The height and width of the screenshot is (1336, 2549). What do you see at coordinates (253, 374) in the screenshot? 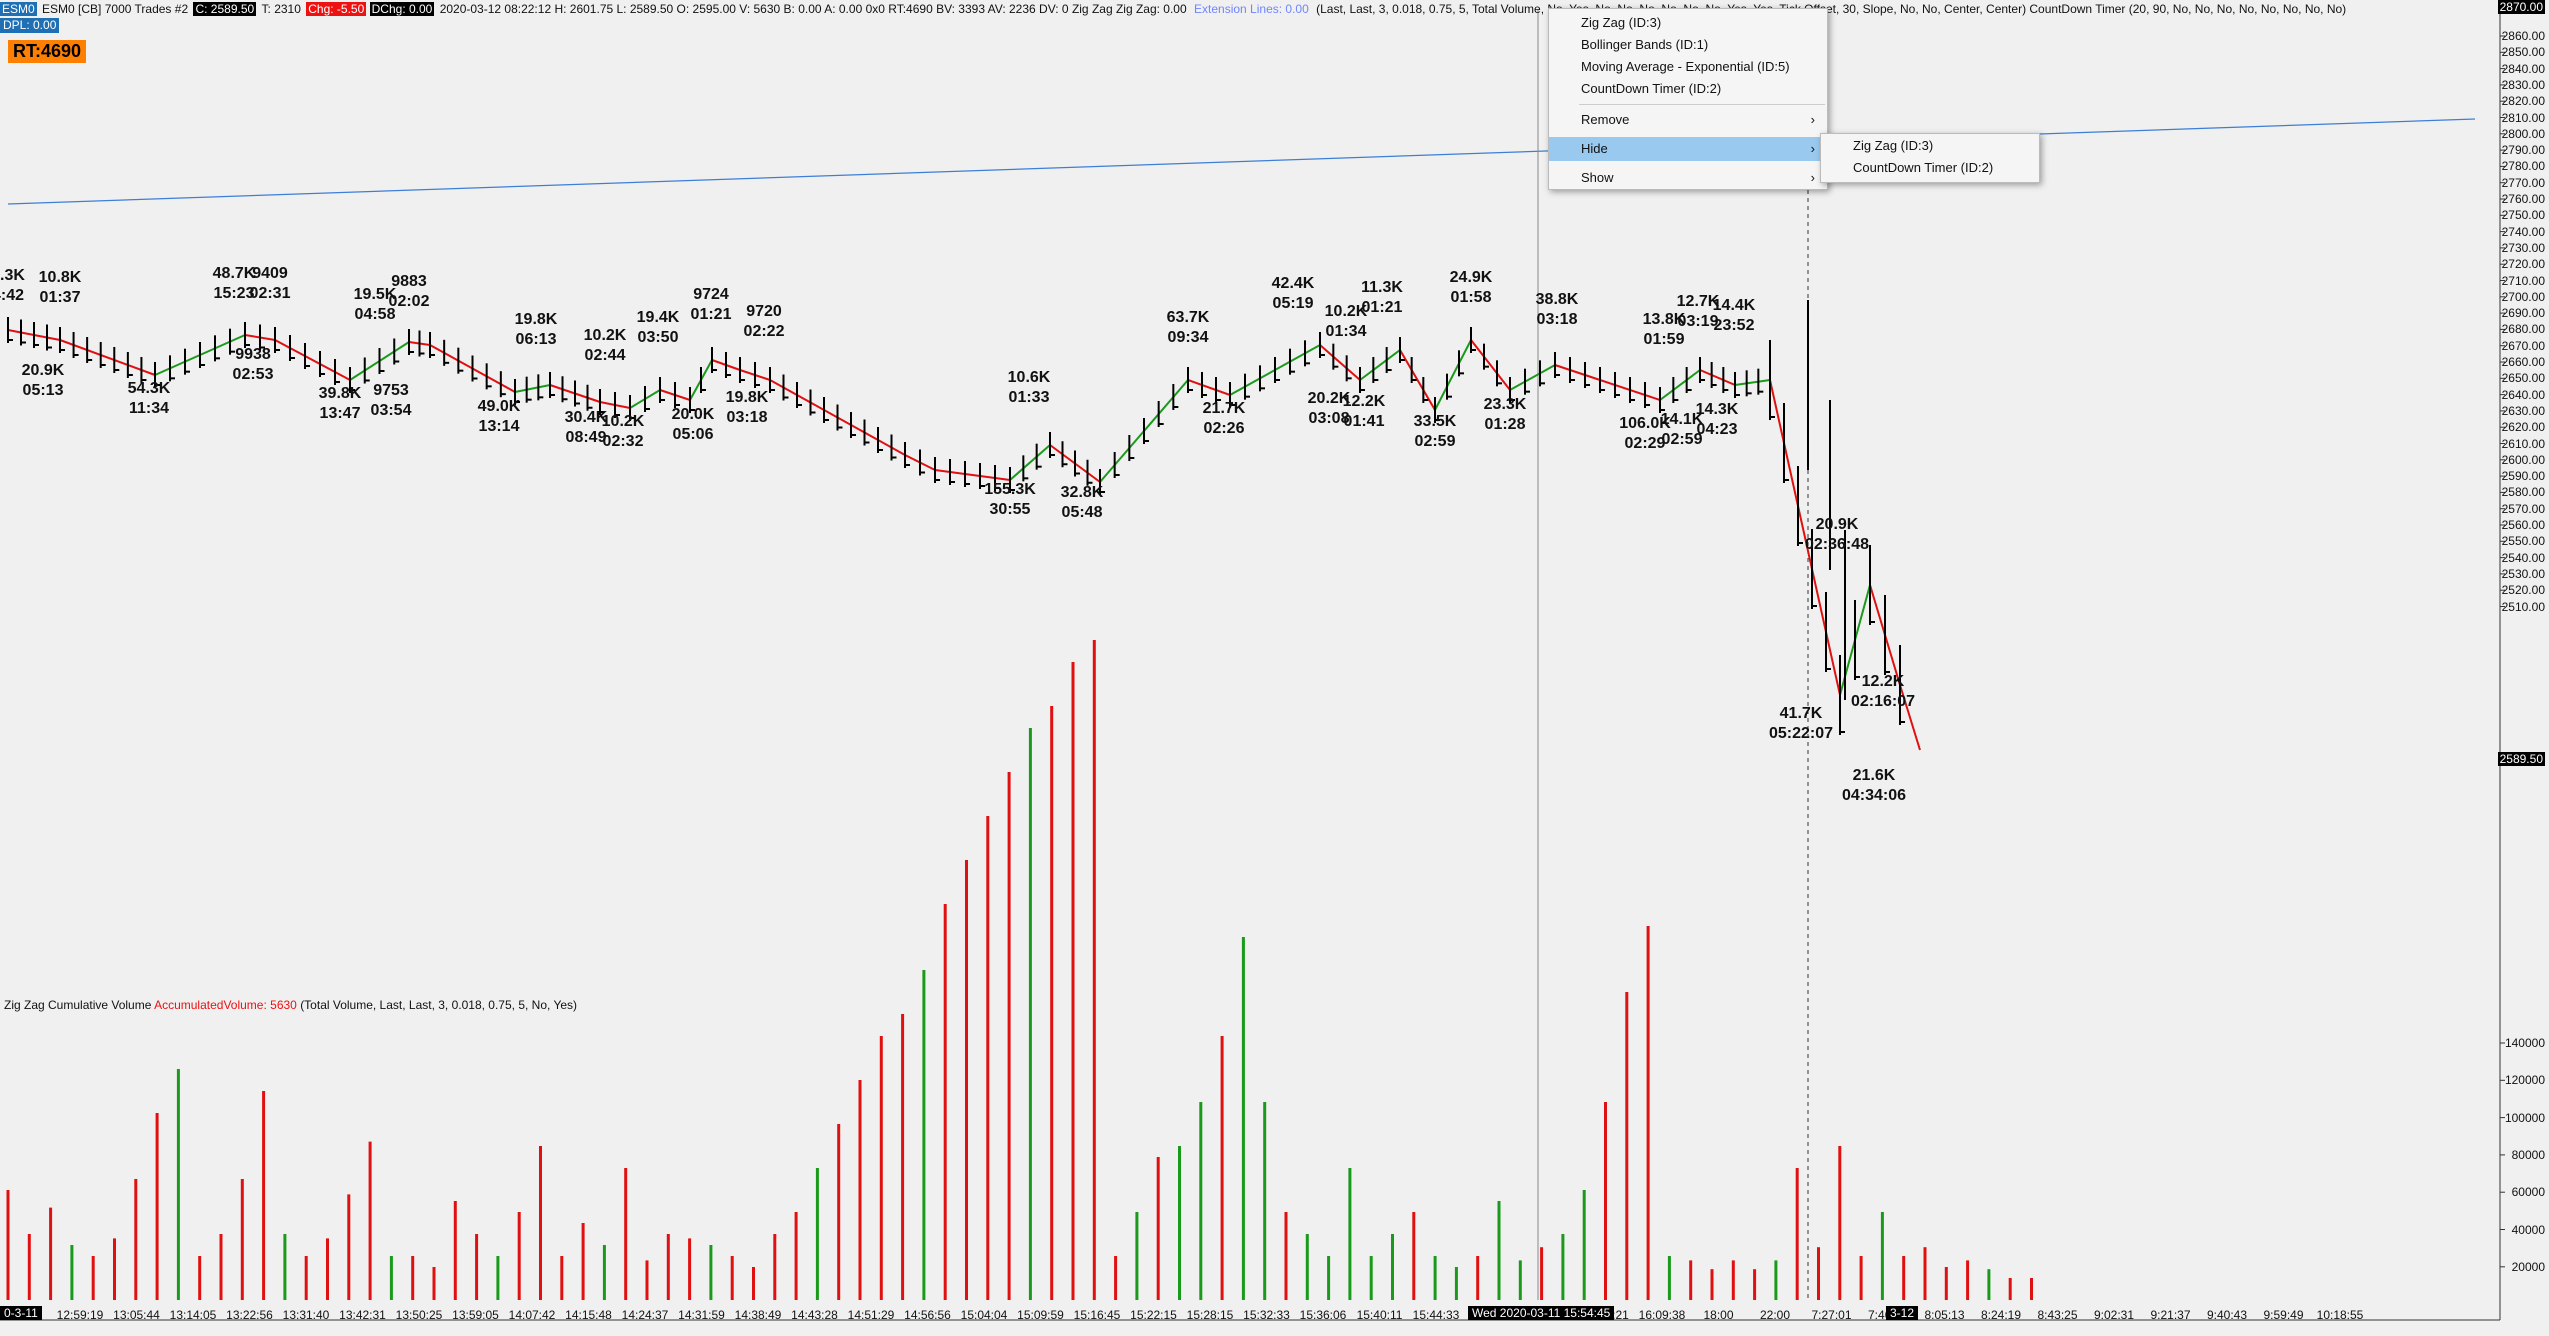
I see `zigzag-time: 02:53` at bounding box center [253, 374].